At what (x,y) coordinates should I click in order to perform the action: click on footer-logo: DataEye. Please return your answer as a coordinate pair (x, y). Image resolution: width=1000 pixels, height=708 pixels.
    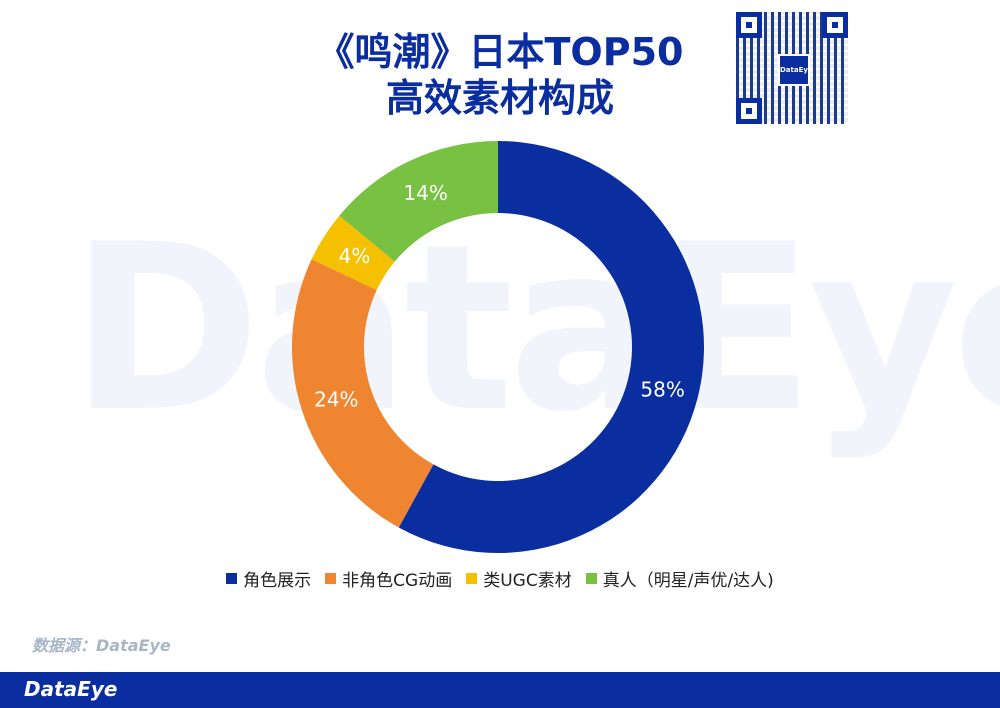
    Looking at the image, I should click on (71, 689).